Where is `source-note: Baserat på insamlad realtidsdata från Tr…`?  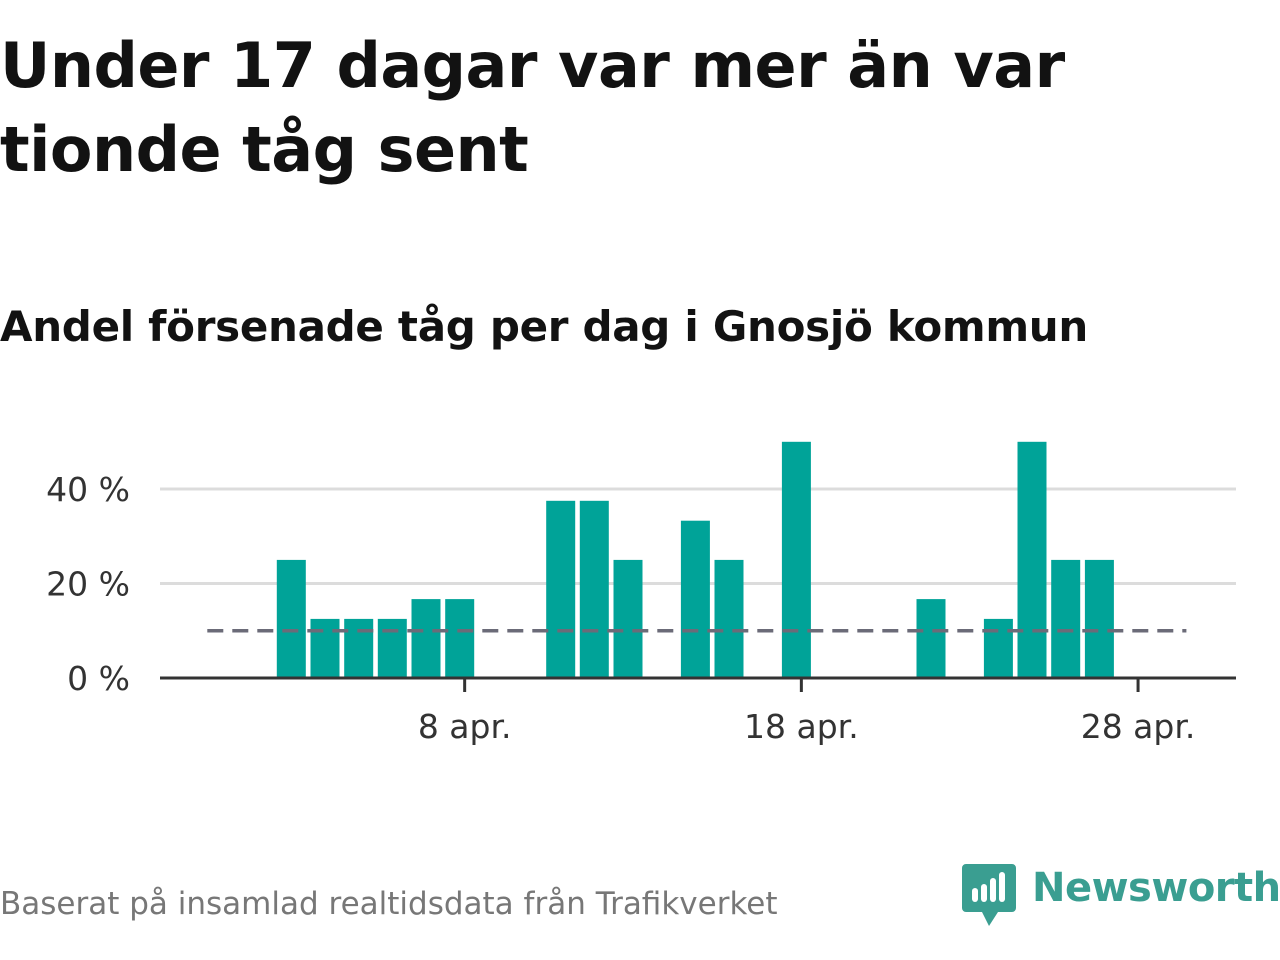
source-note: Baserat på insamlad realtidsdata från Tr… is located at coordinates (389, 904).